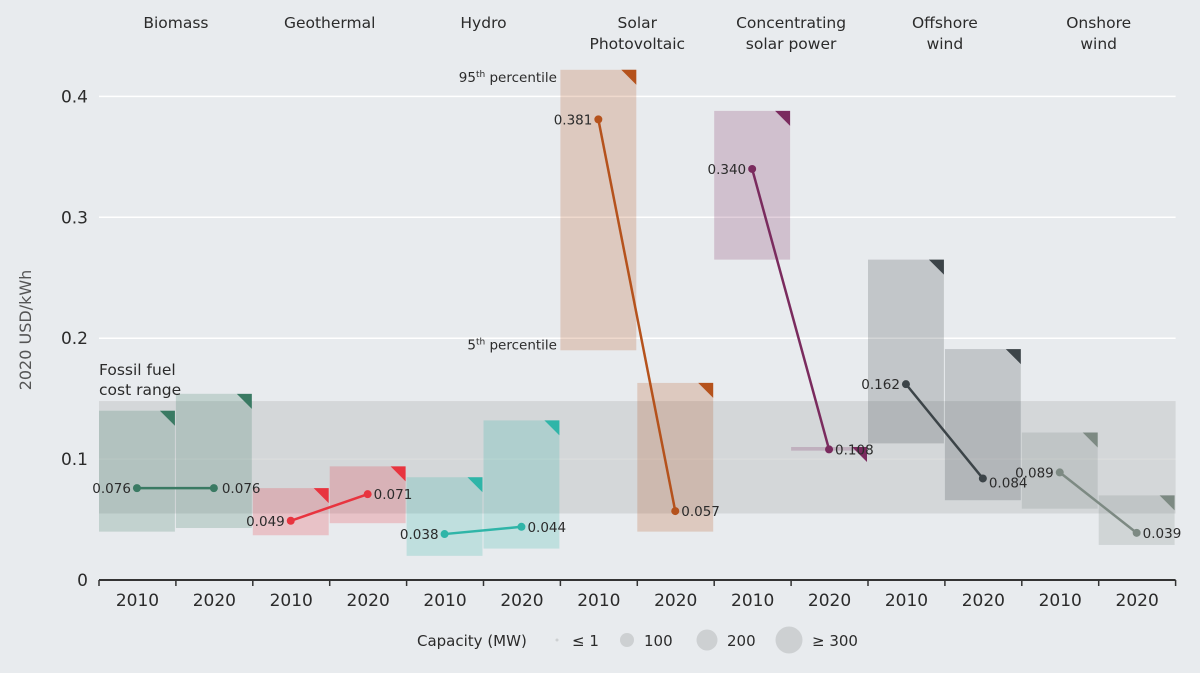 The height and width of the screenshot is (673, 1200). I want to click on category-label: Hydro, so click(483, 23).